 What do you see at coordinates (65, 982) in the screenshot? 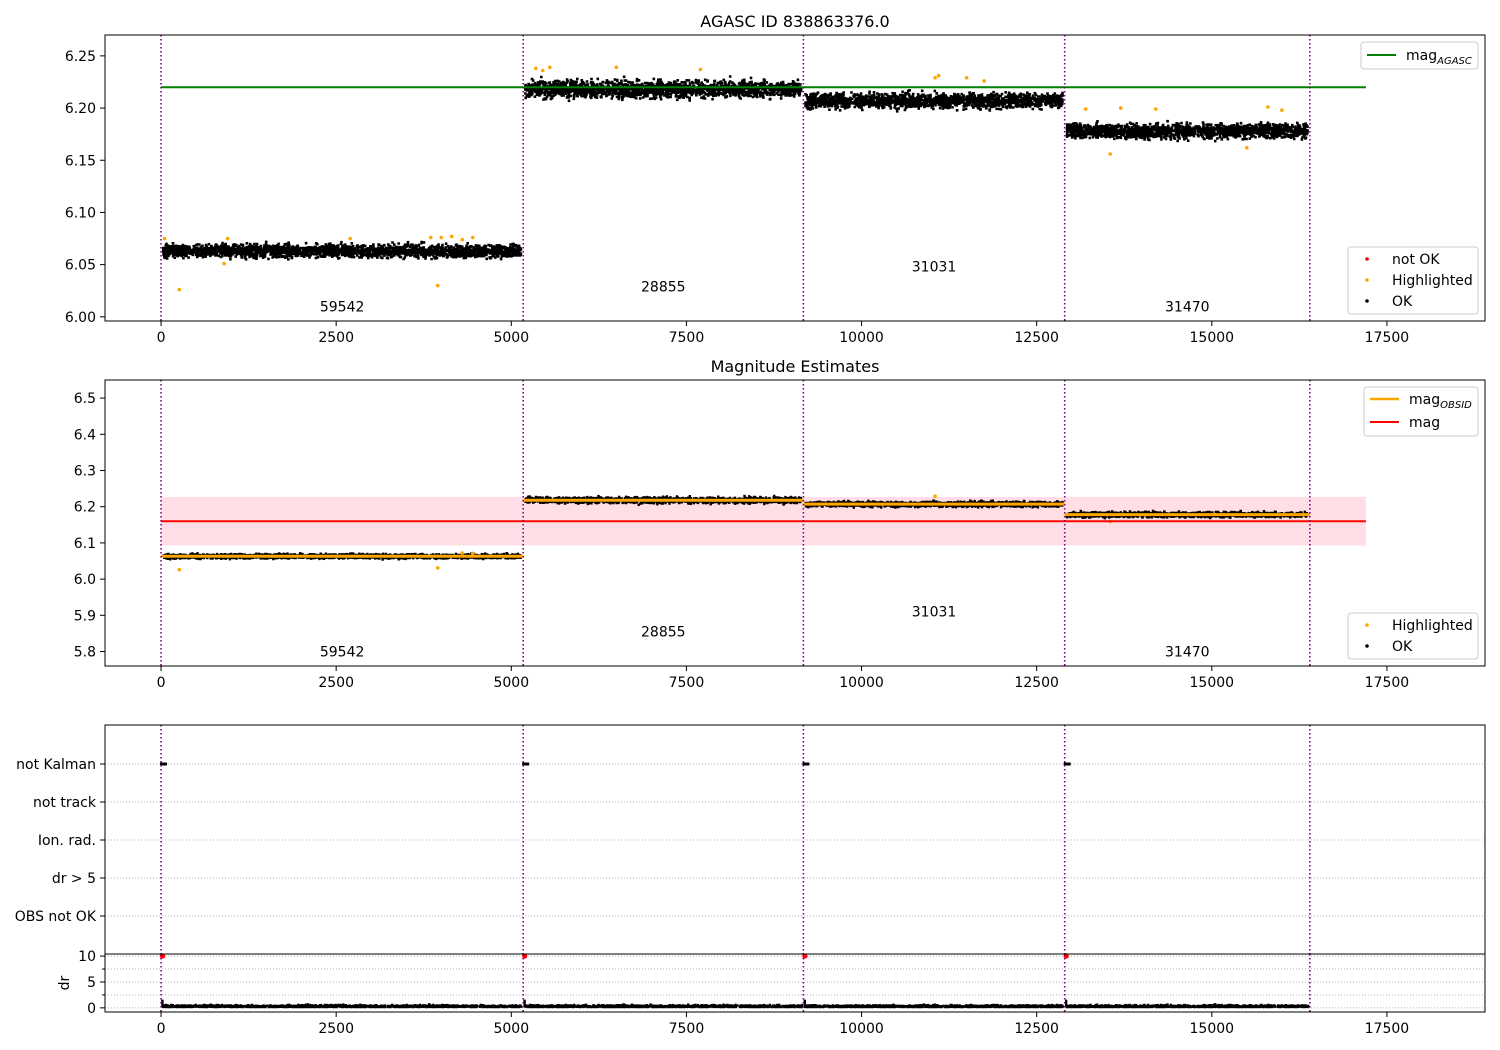
I see `dr-axis-label: dr` at bounding box center [65, 982].